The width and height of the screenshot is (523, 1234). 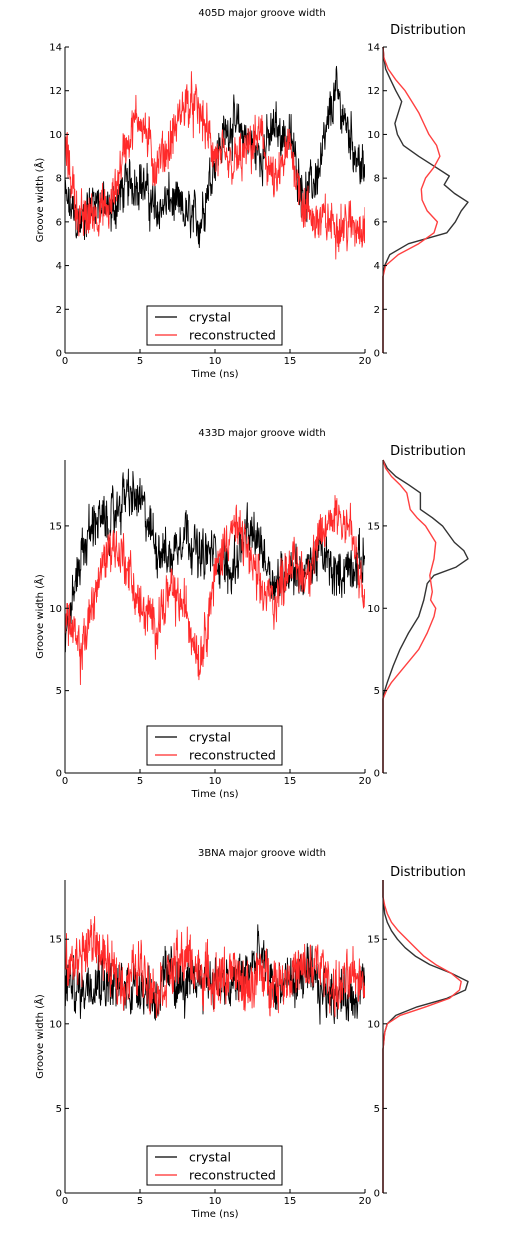 I want to click on y-tick-label: 6, so click(x=59, y=222).